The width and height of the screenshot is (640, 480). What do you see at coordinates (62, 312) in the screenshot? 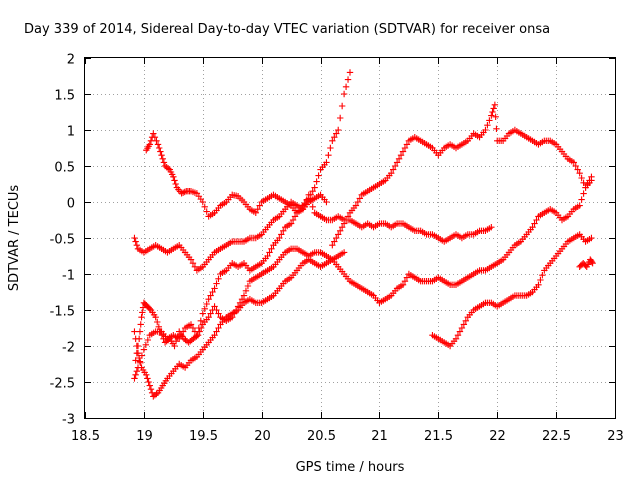
I see `y-tick-label: -1.5` at bounding box center [62, 312].